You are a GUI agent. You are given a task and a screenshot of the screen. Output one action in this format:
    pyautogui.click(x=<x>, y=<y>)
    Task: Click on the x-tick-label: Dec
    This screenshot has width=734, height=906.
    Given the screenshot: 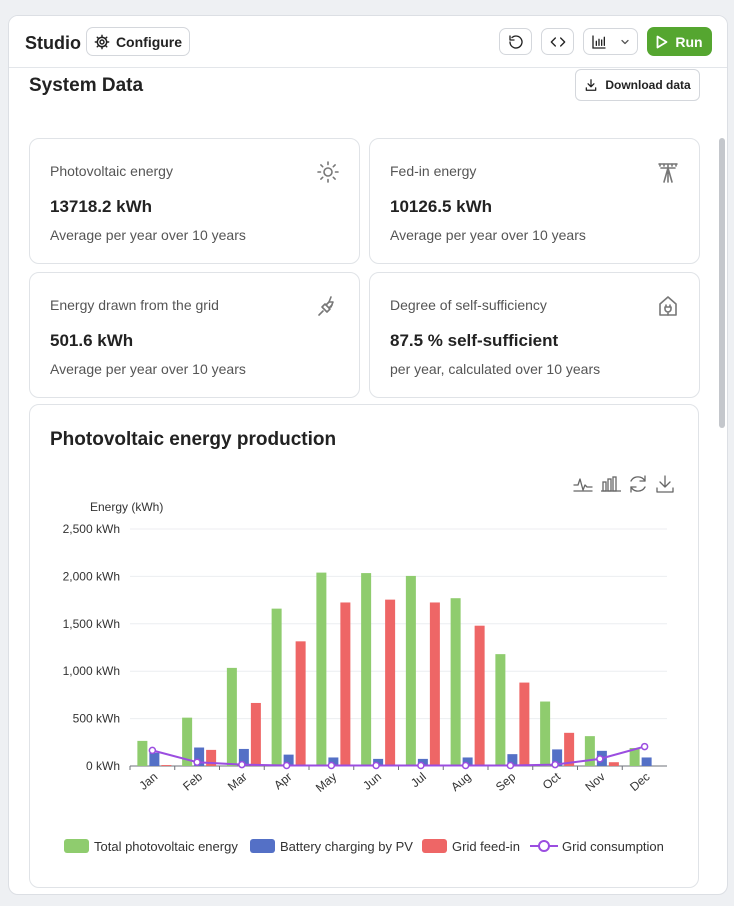 What is the action you would take?
    pyautogui.click(x=639, y=782)
    